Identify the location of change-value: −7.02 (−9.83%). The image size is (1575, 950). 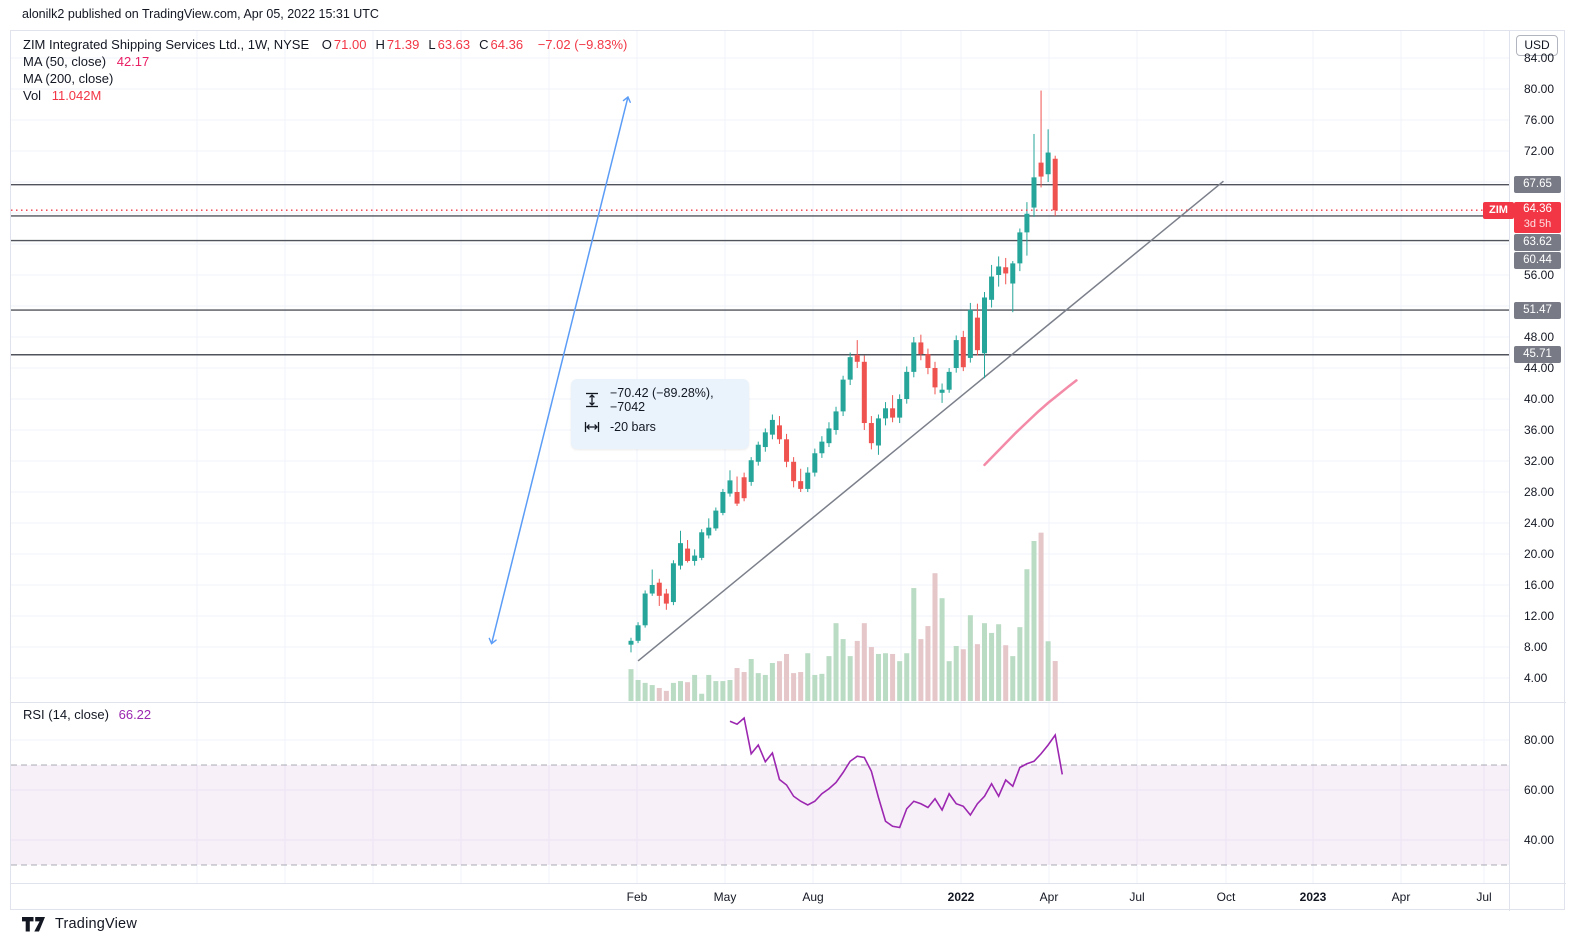
(582, 44).